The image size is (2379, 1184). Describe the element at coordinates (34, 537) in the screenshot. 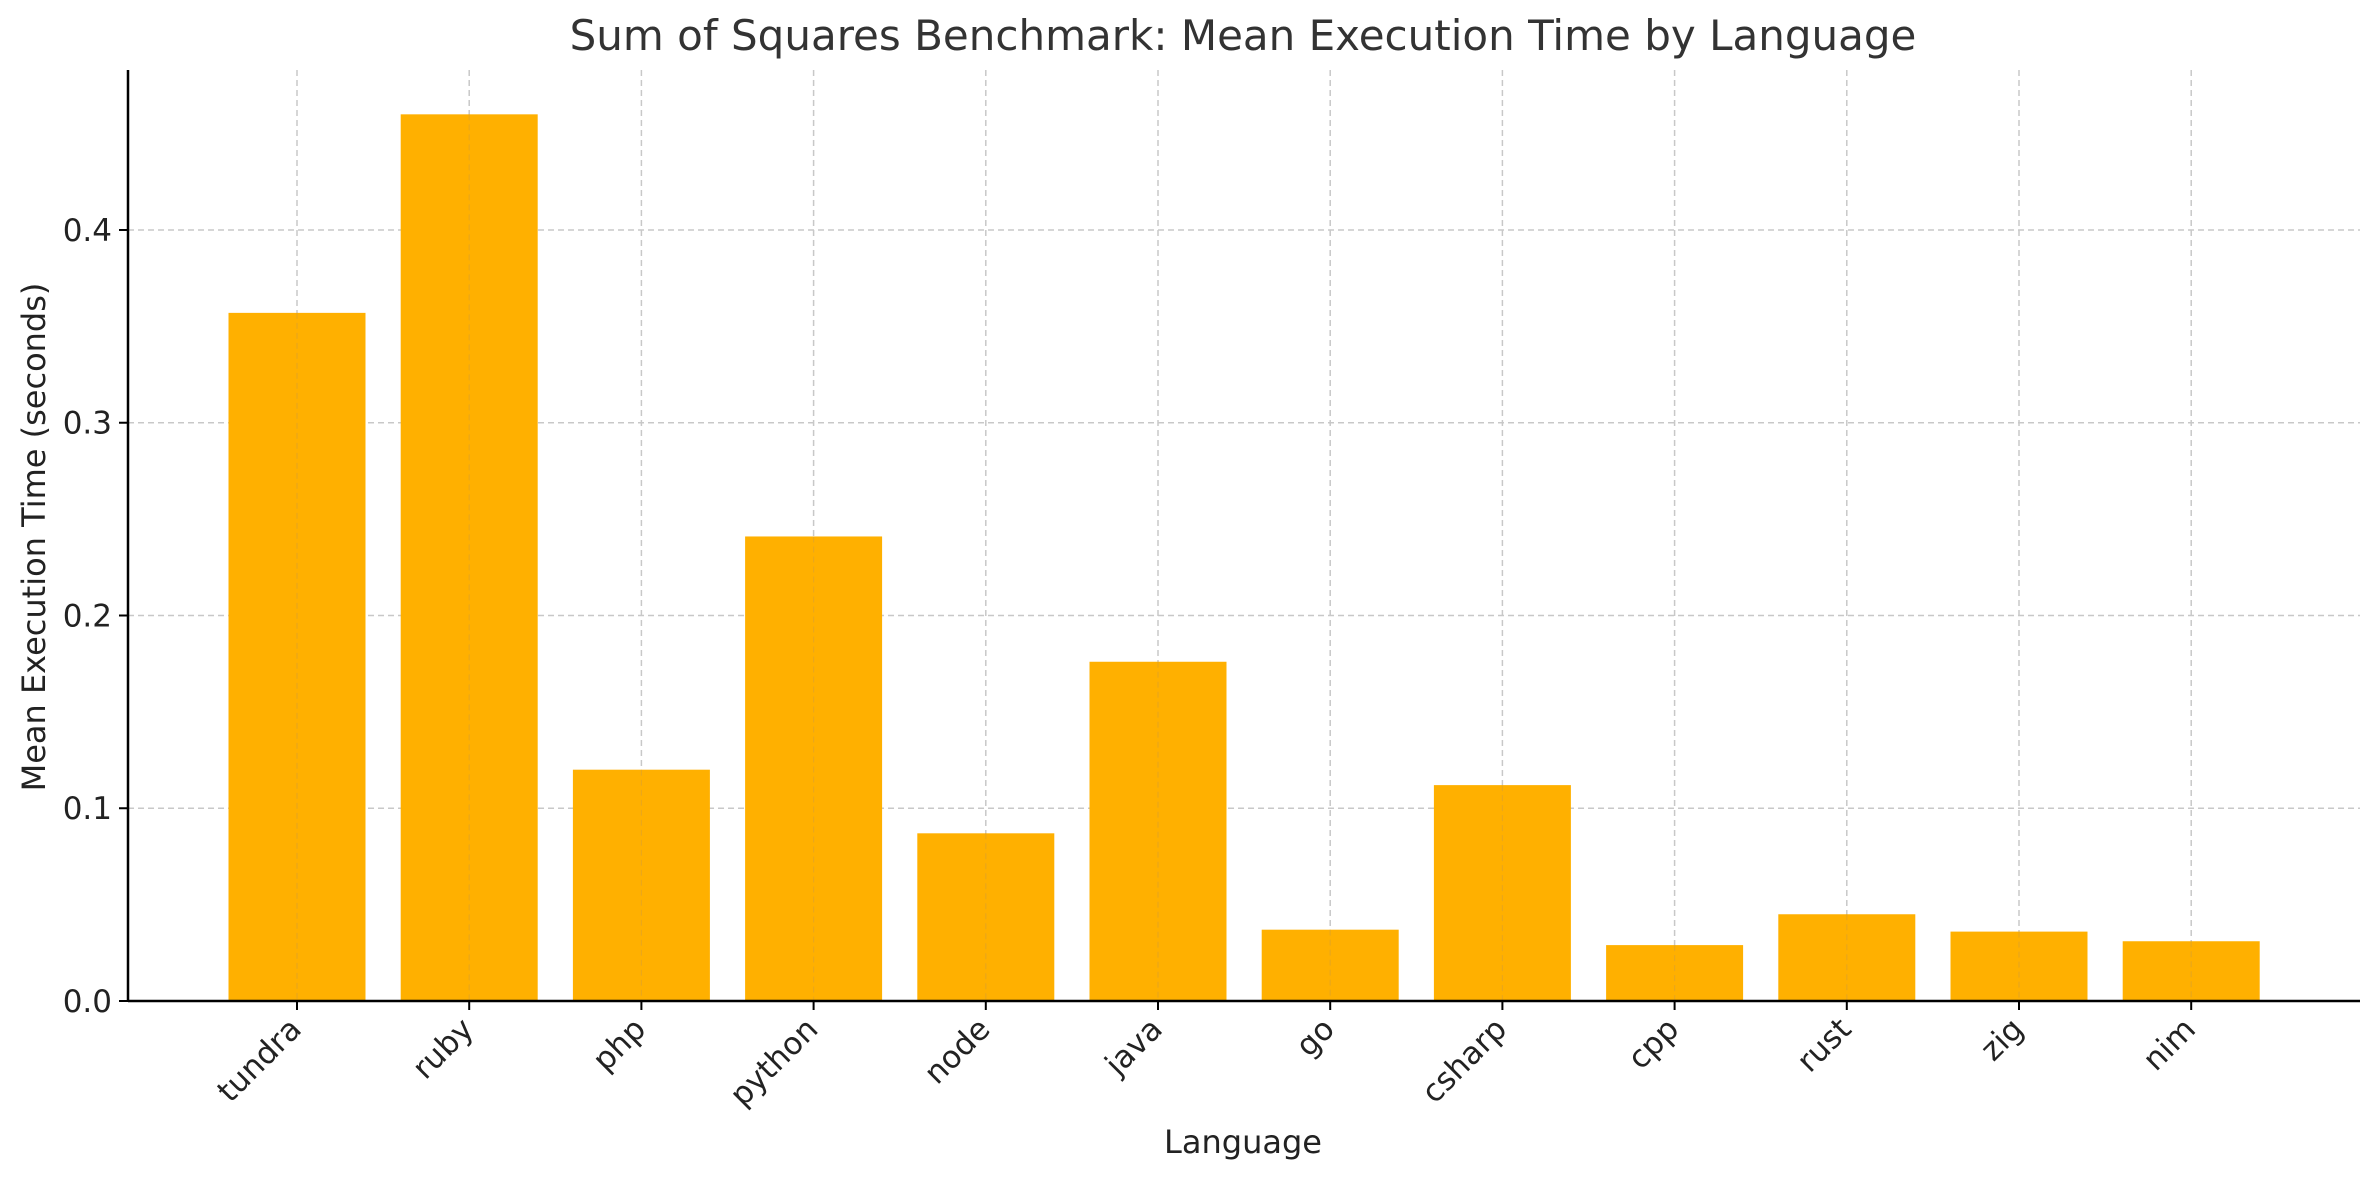

I see `y-axis-label: Mean Execution Time (seconds)` at that location.